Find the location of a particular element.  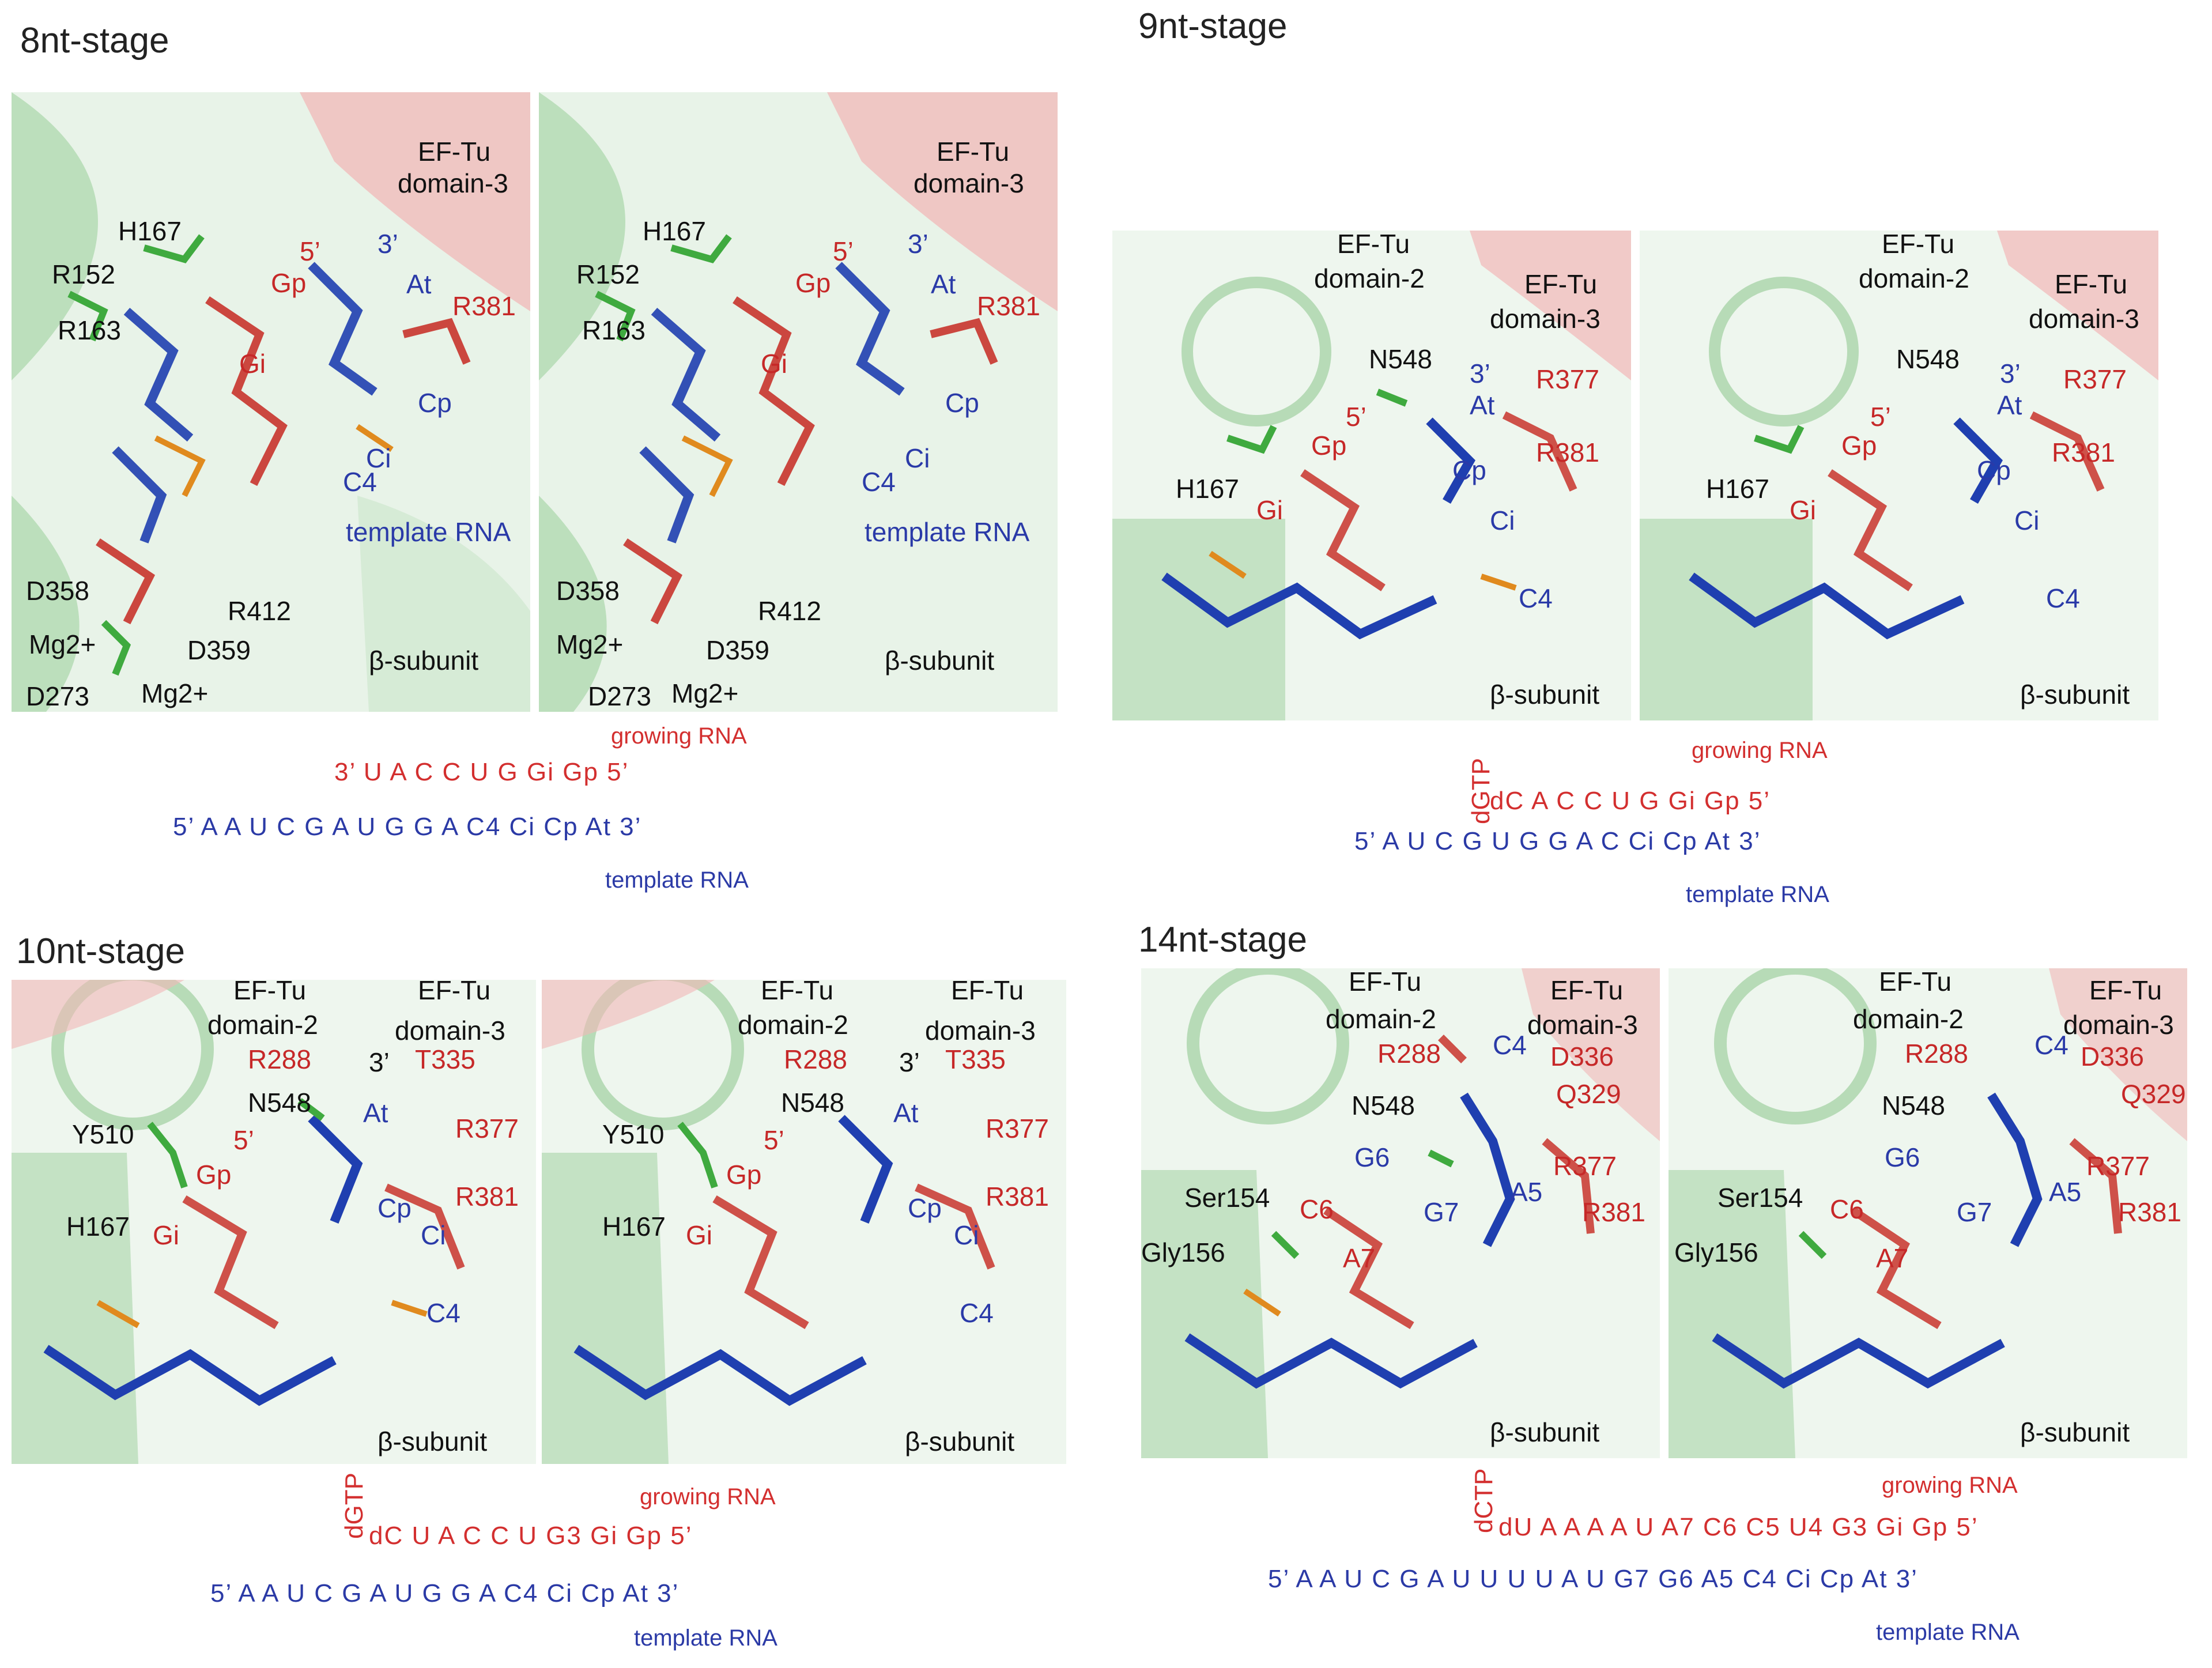

stage-title-8nt: 8nt-stage is located at coordinates (94, 41).